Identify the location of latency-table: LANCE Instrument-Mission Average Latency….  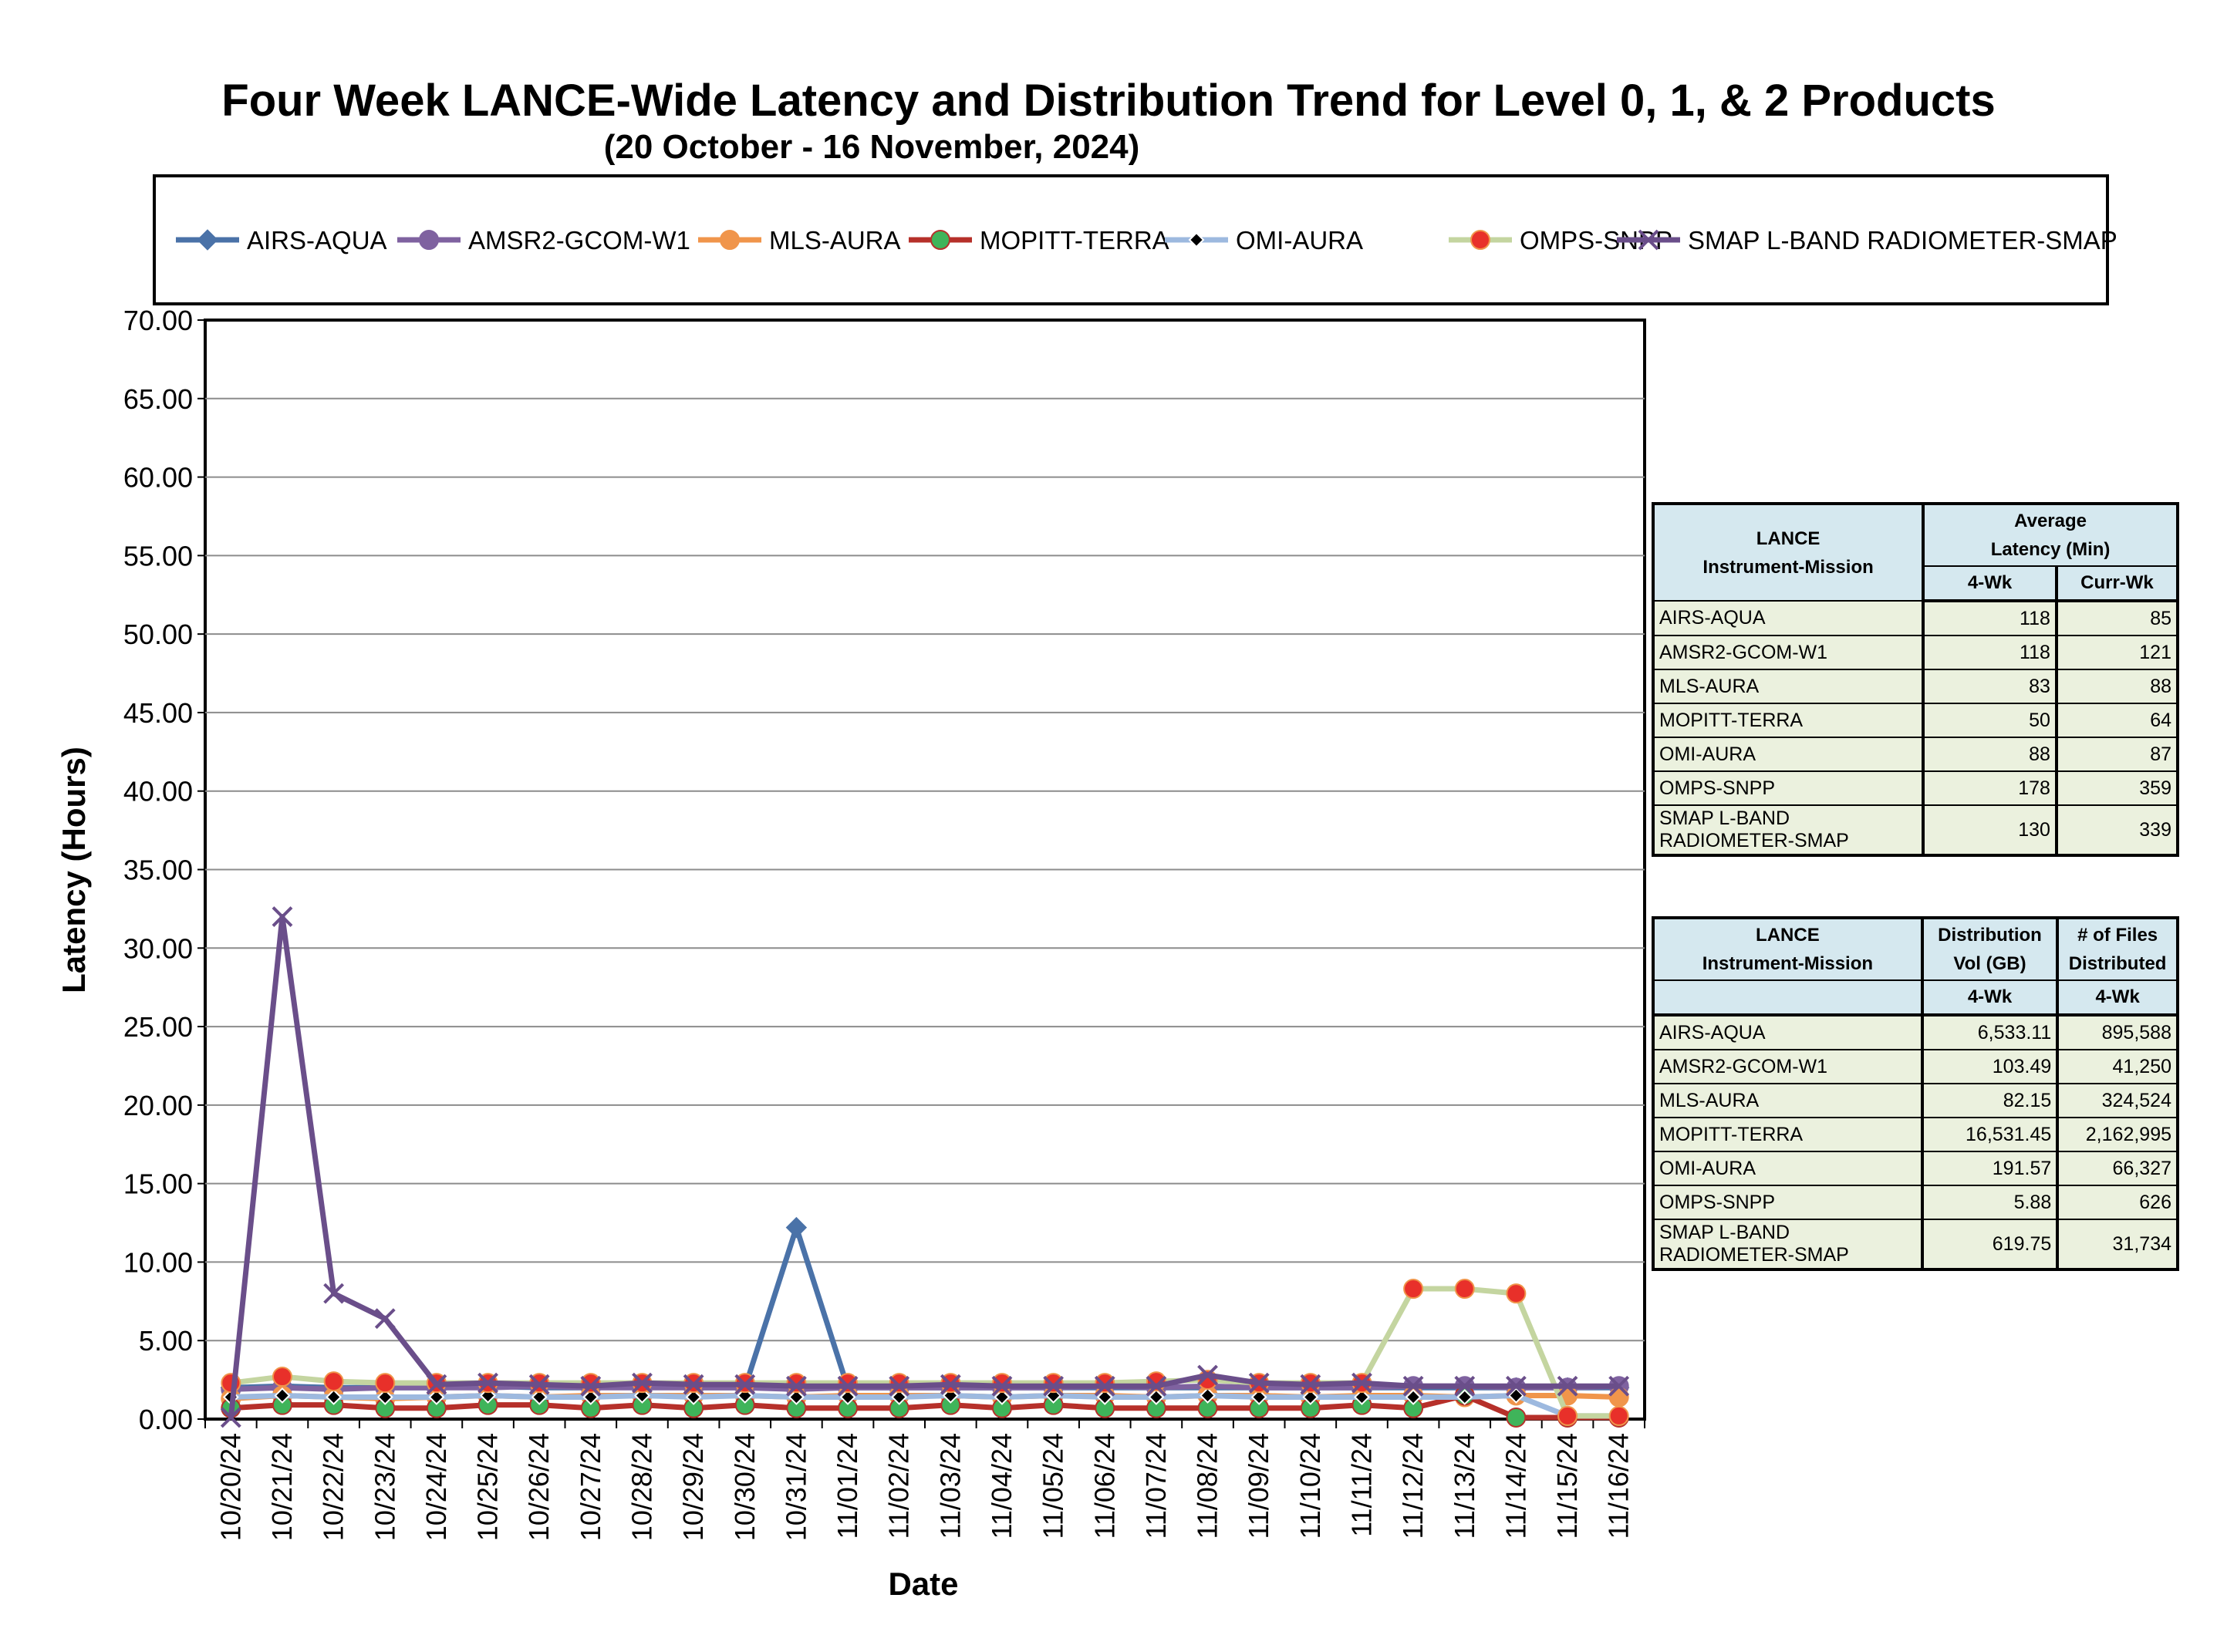
(1916, 680).